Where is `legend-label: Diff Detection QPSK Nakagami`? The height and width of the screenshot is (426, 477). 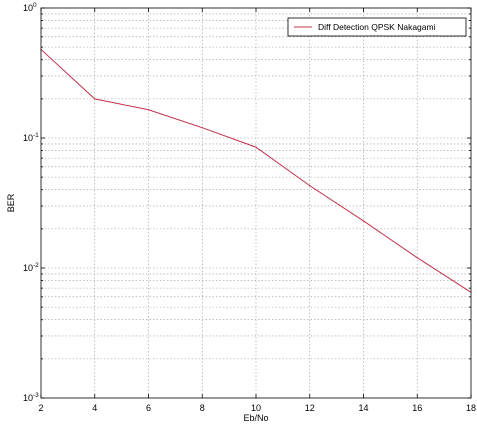
legend-label: Diff Detection QPSK Nakagami is located at coordinates (377, 27).